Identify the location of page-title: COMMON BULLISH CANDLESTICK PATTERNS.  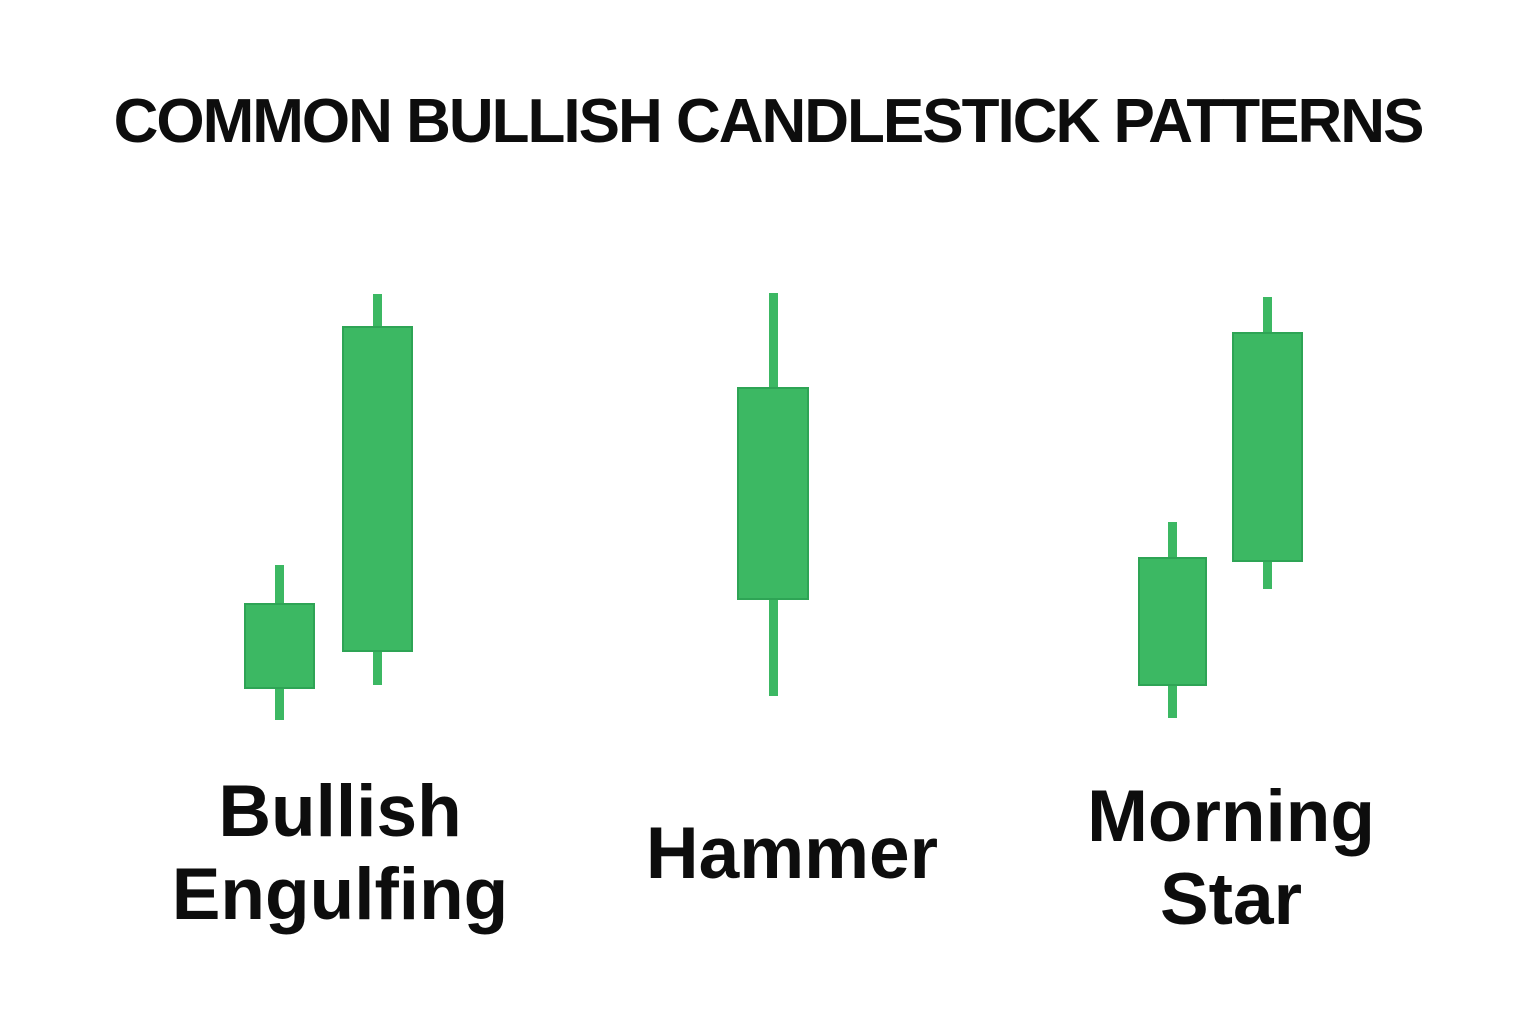
(769, 121).